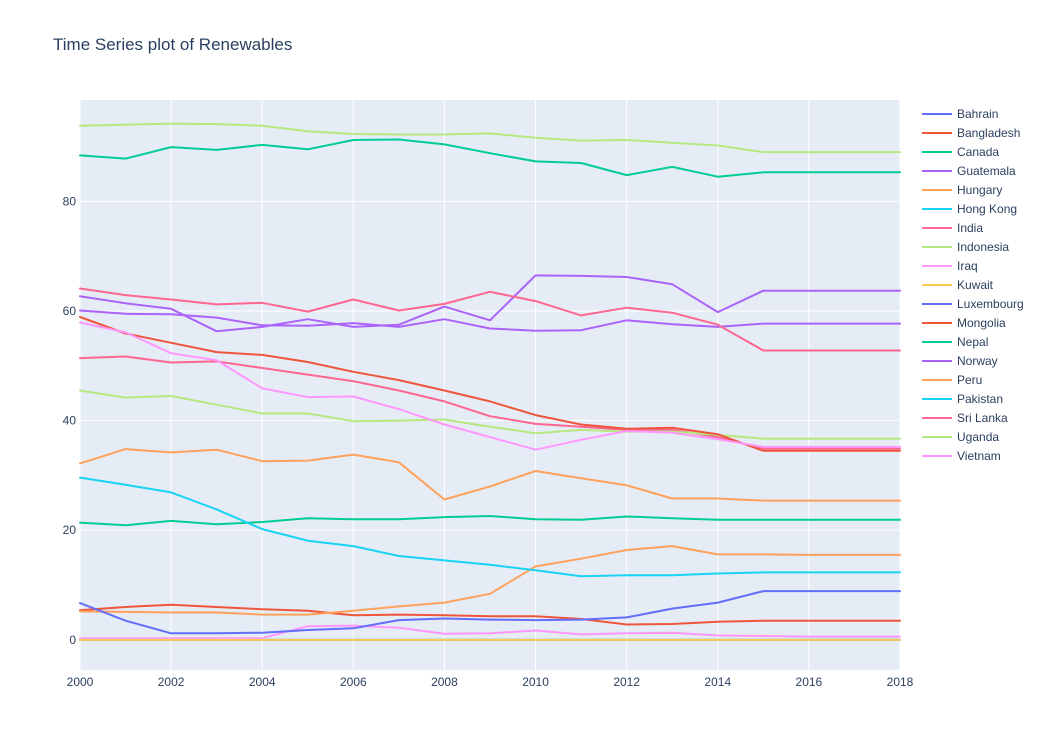 This screenshot has height=755, width=1050. I want to click on x-tick-label: 2018, so click(900, 682).